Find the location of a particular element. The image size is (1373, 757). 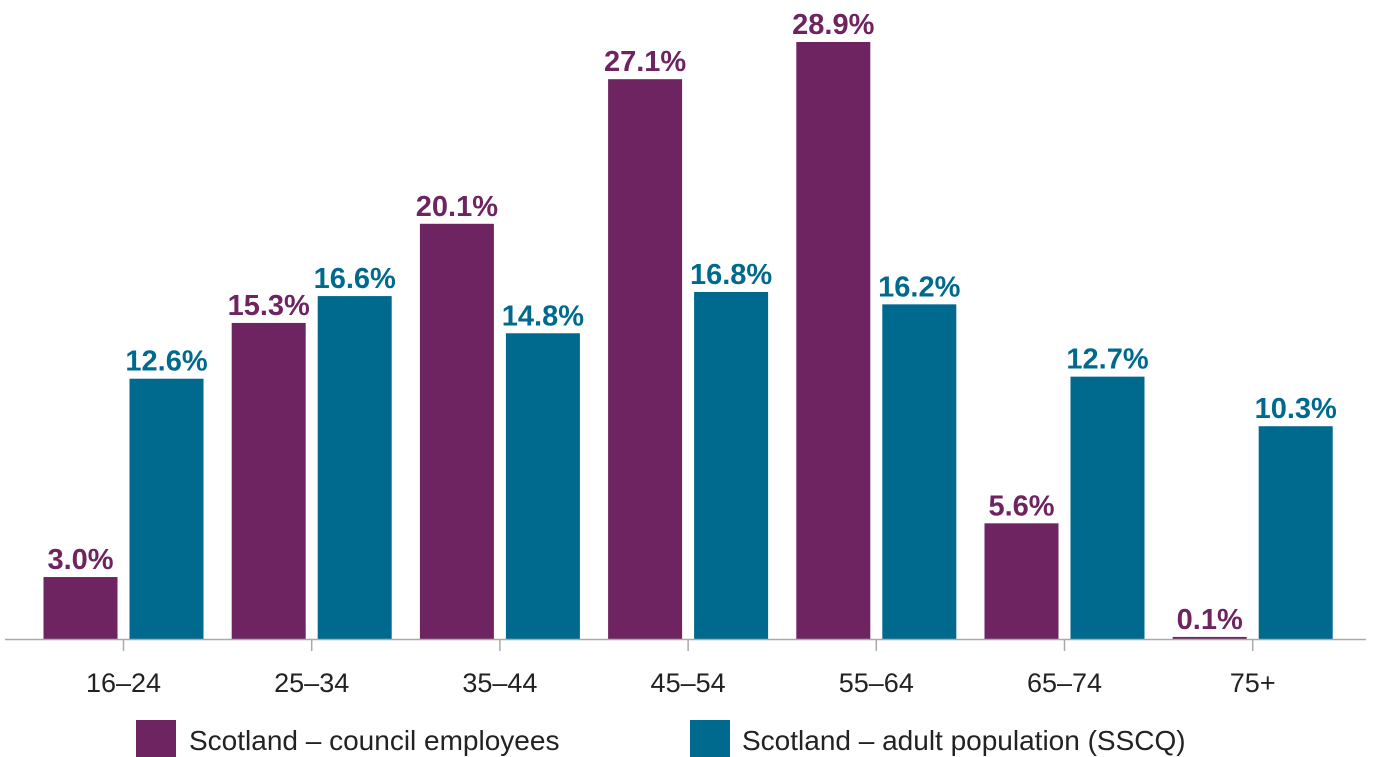

legend-label-population: Scotland – adult population (SSCQ) is located at coordinates (964, 740).